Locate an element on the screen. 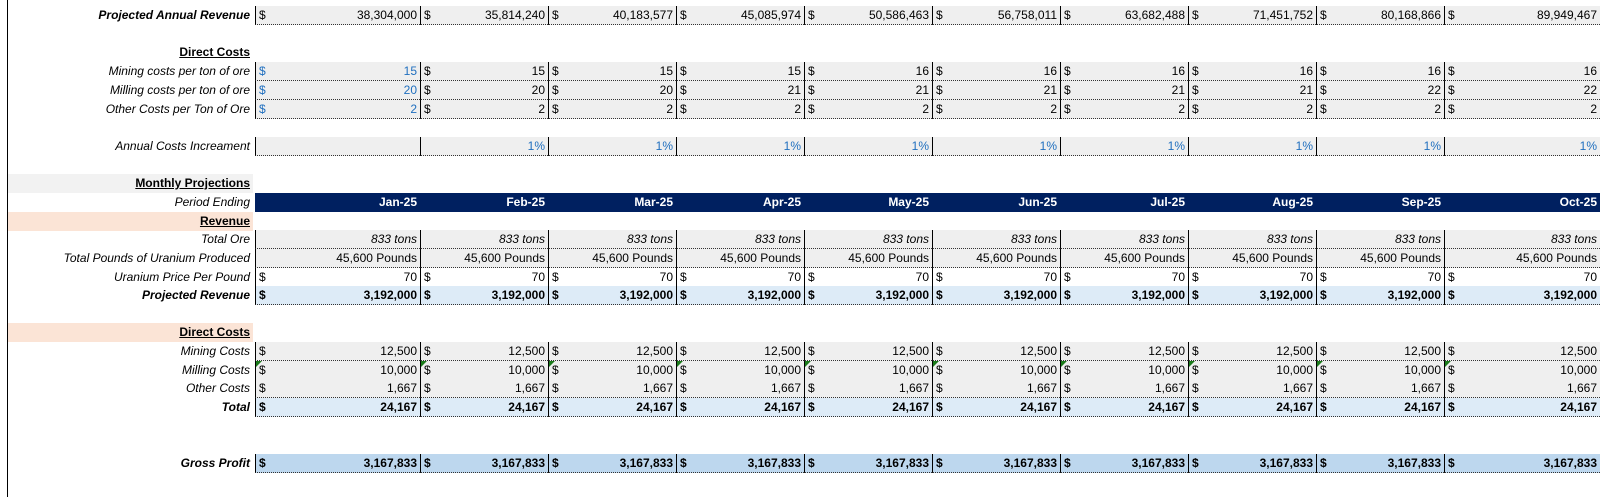 Image resolution: width=1600 pixels, height=497 pixels. annual-revenue-cell: $56,758,011 is located at coordinates (996, 15).